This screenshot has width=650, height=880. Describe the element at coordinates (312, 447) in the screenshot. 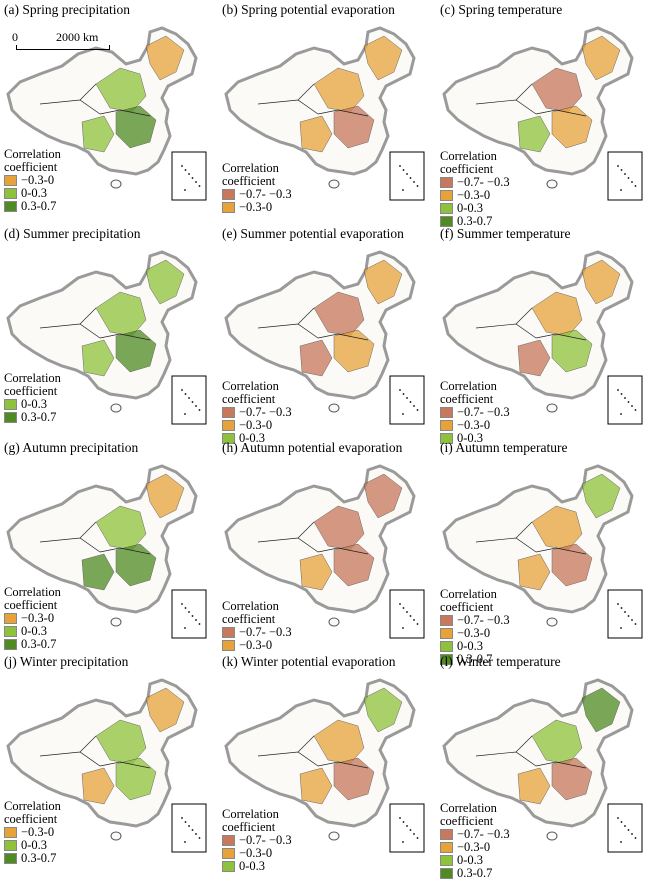

I see `panel-title: (h) Autumn potential evaporation` at that location.